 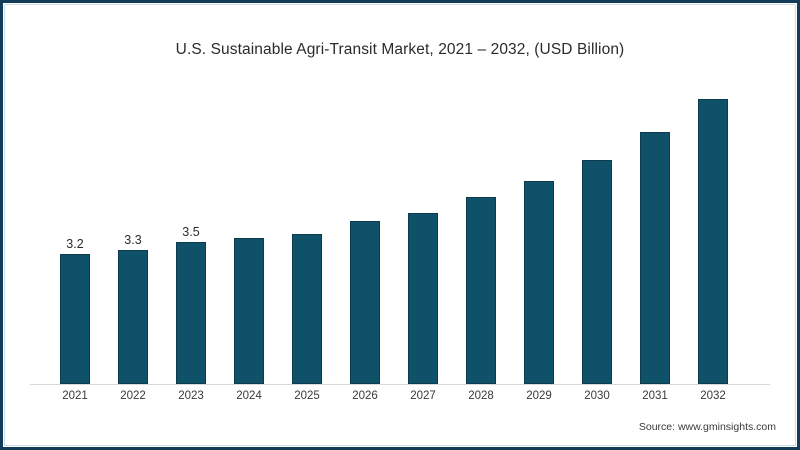 I want to click on bar-slot: 3.3, so click(x=133, y=229).